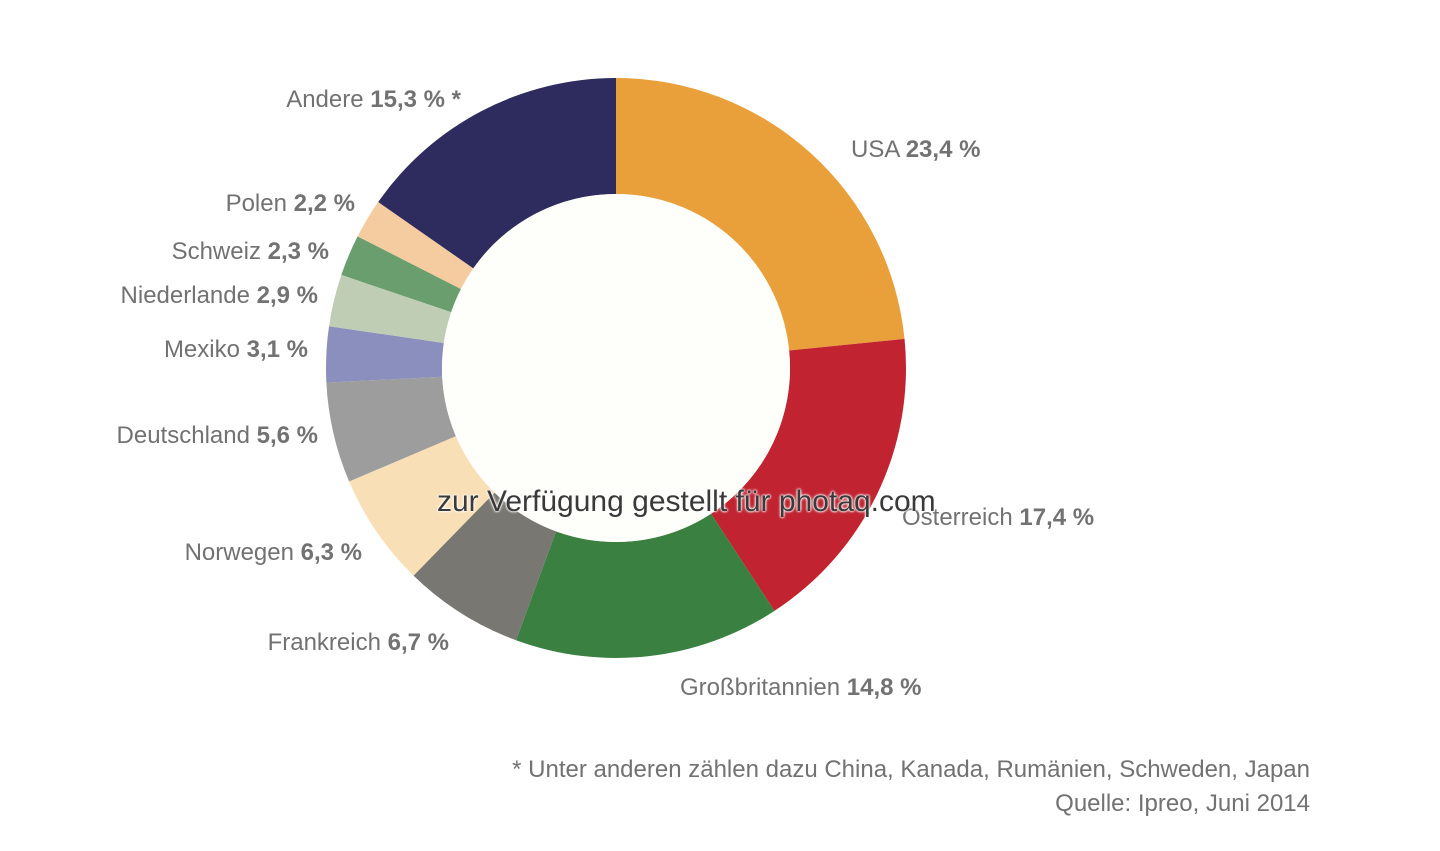  I want to click on slice-label: Frankreich 6,7 %, so click(358, 643).